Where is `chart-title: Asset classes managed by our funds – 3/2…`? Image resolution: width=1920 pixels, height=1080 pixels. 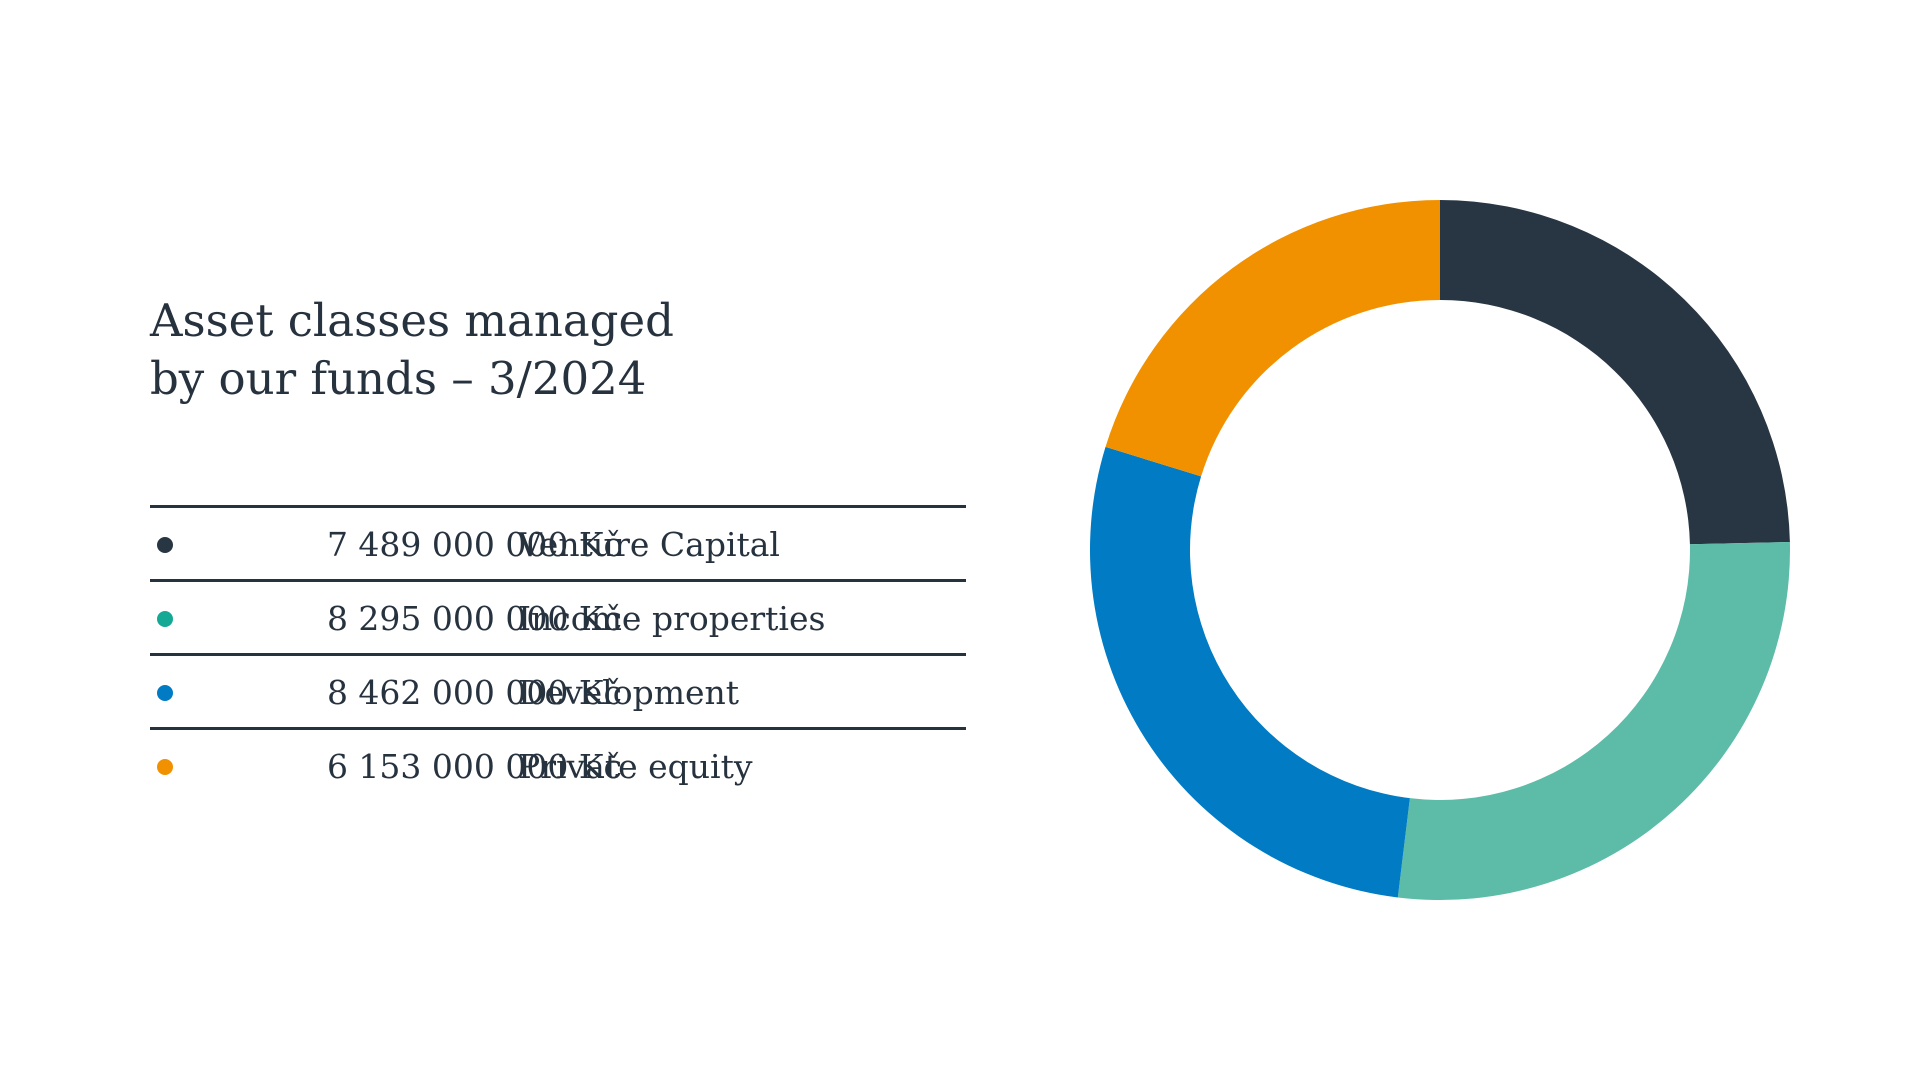 chart-title: Asset classes managed by our funds – 3/2… is located at coordinates (500, 350).